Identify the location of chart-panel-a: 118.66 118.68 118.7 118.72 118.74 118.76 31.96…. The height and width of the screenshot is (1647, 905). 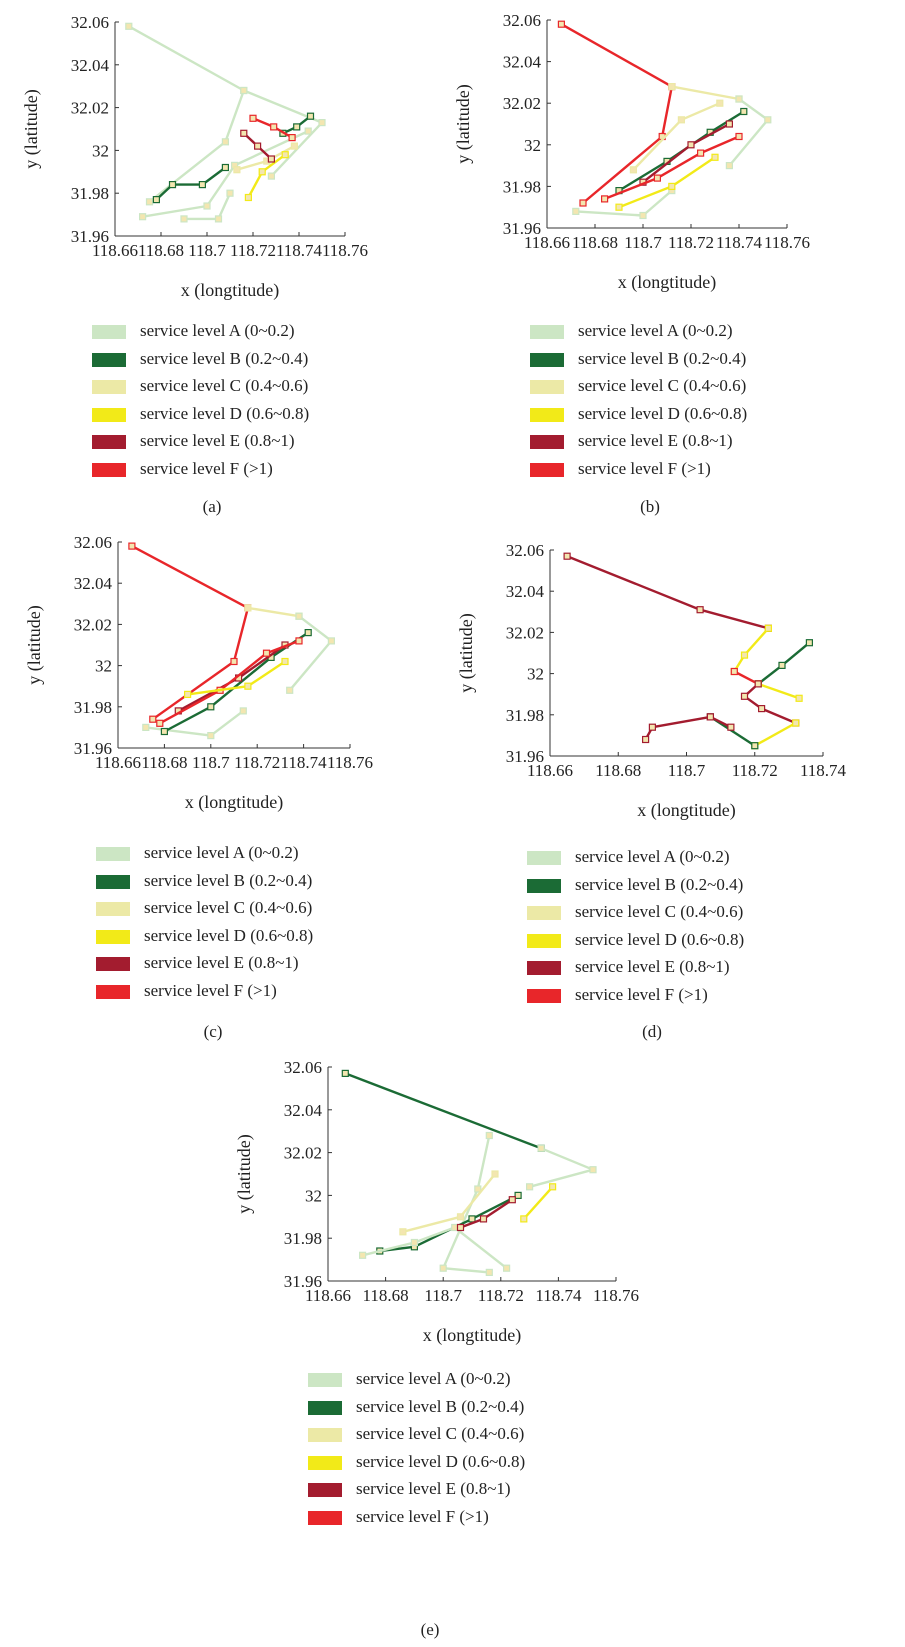
(226, 150).